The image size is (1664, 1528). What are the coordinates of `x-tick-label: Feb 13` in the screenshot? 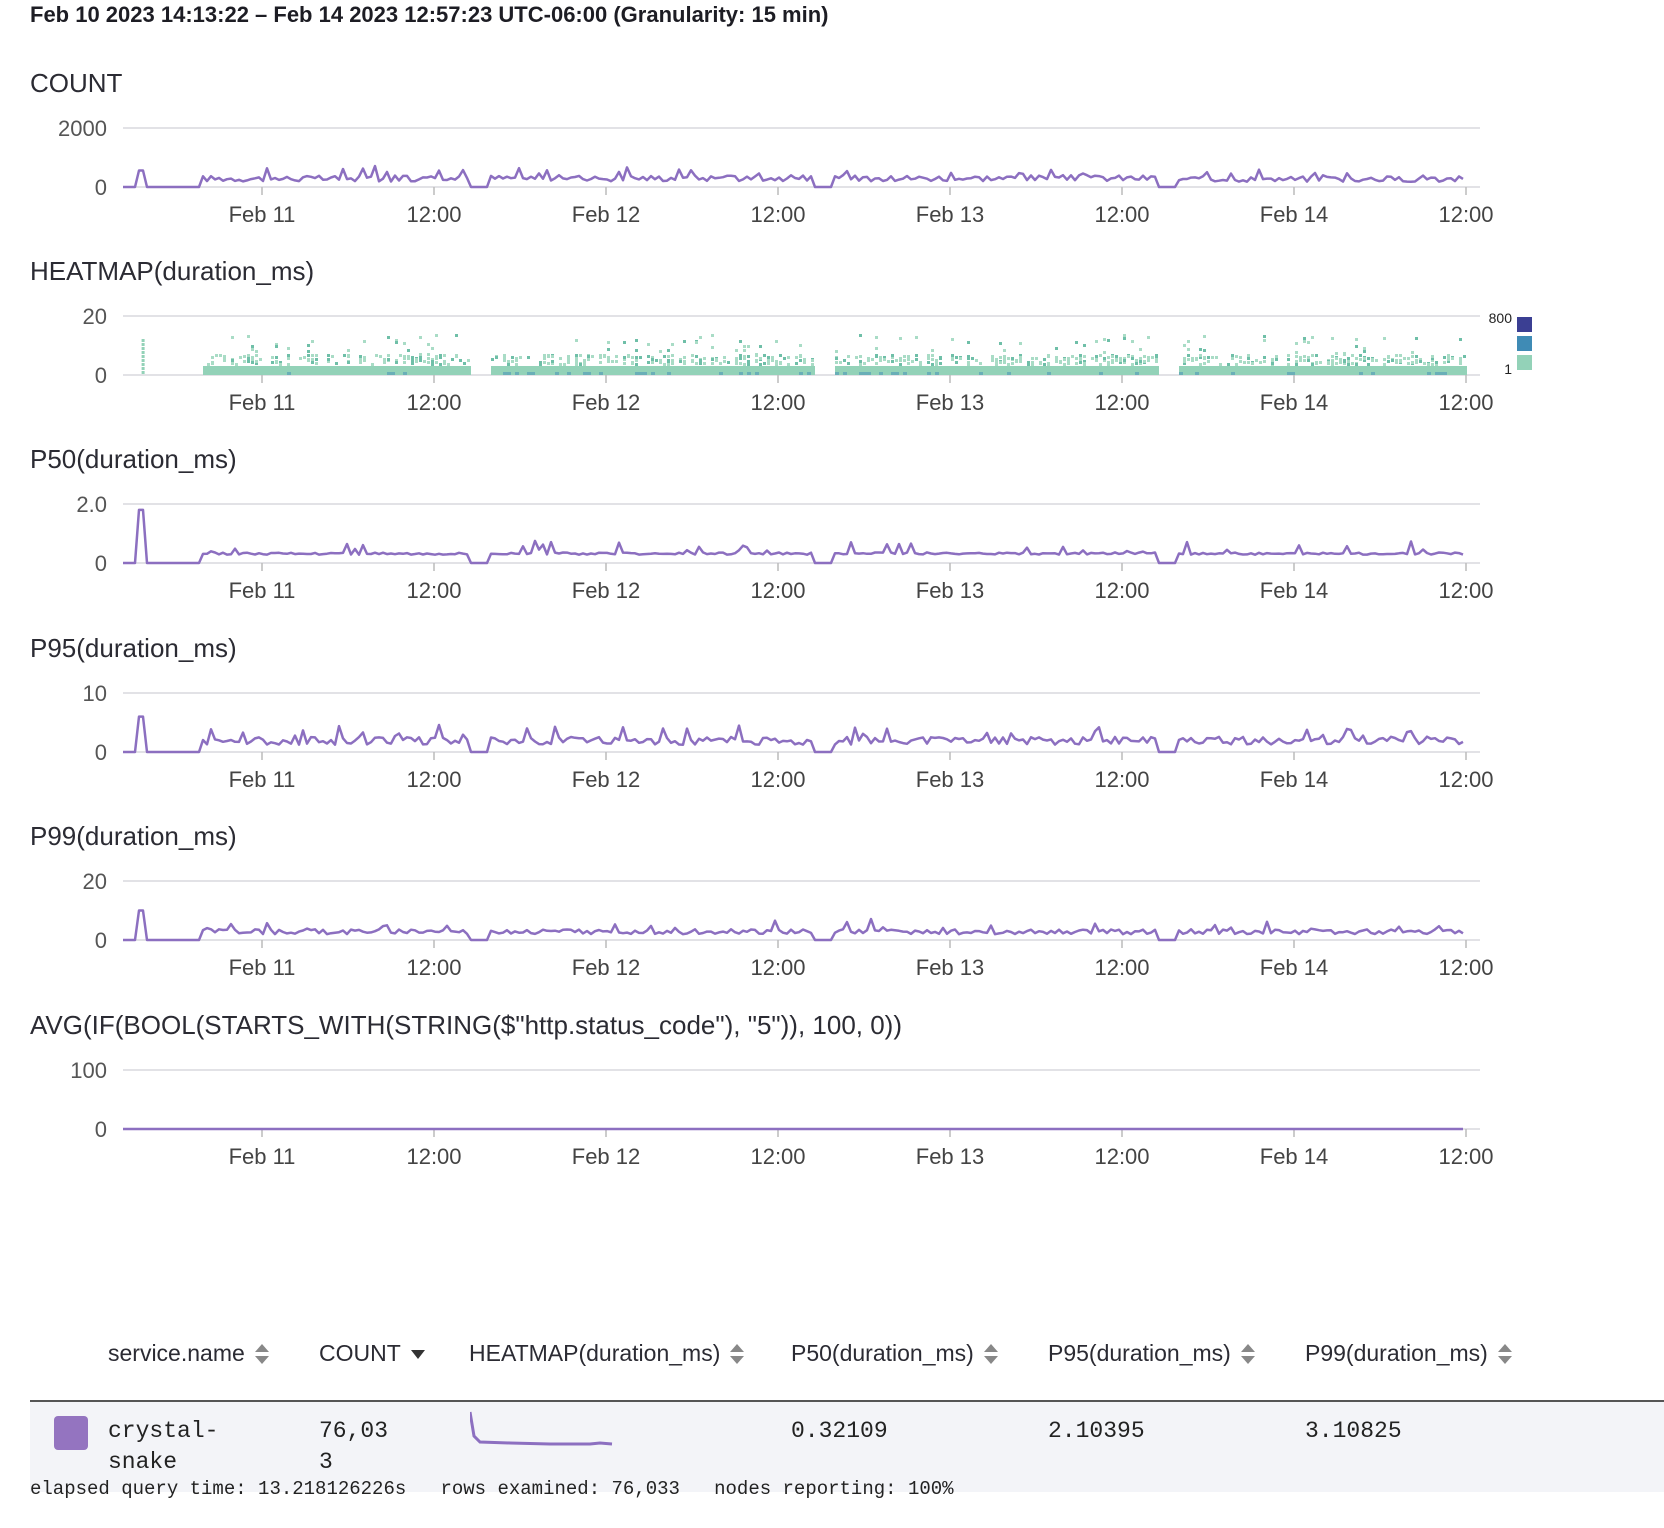 It's located at (950, 967).